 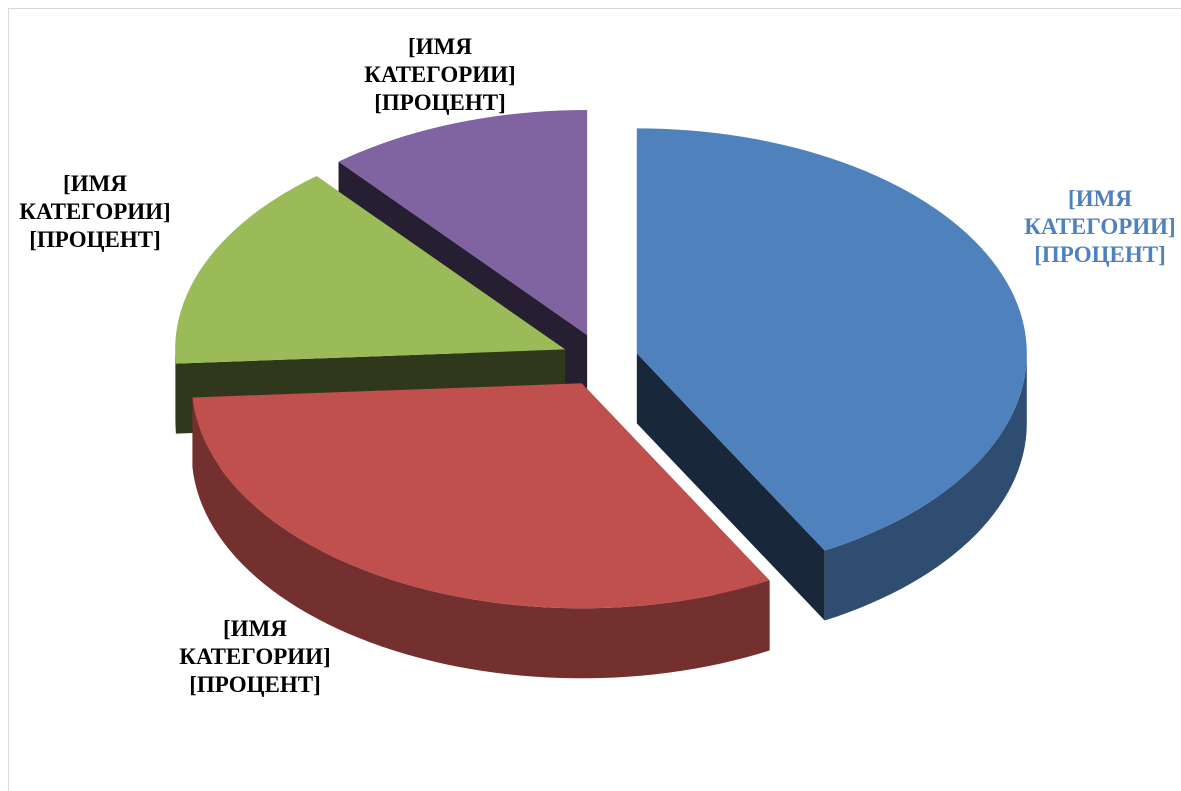 What do you see at coordinates (730, 487) in the screenshot?
I see `slice-side` at bounding box center [730, 487].